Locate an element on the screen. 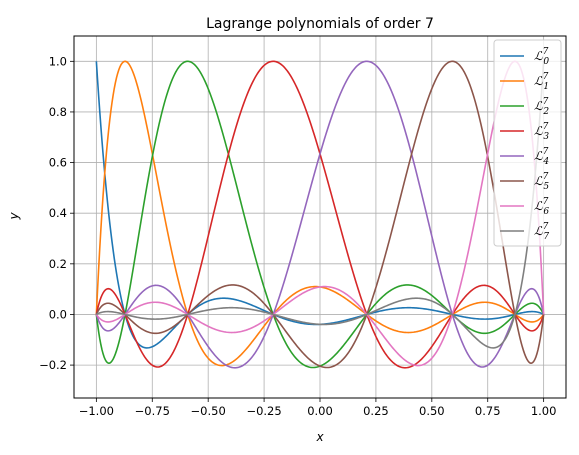  y-tick-label: 0.8 is located at coordinates (58, 112).